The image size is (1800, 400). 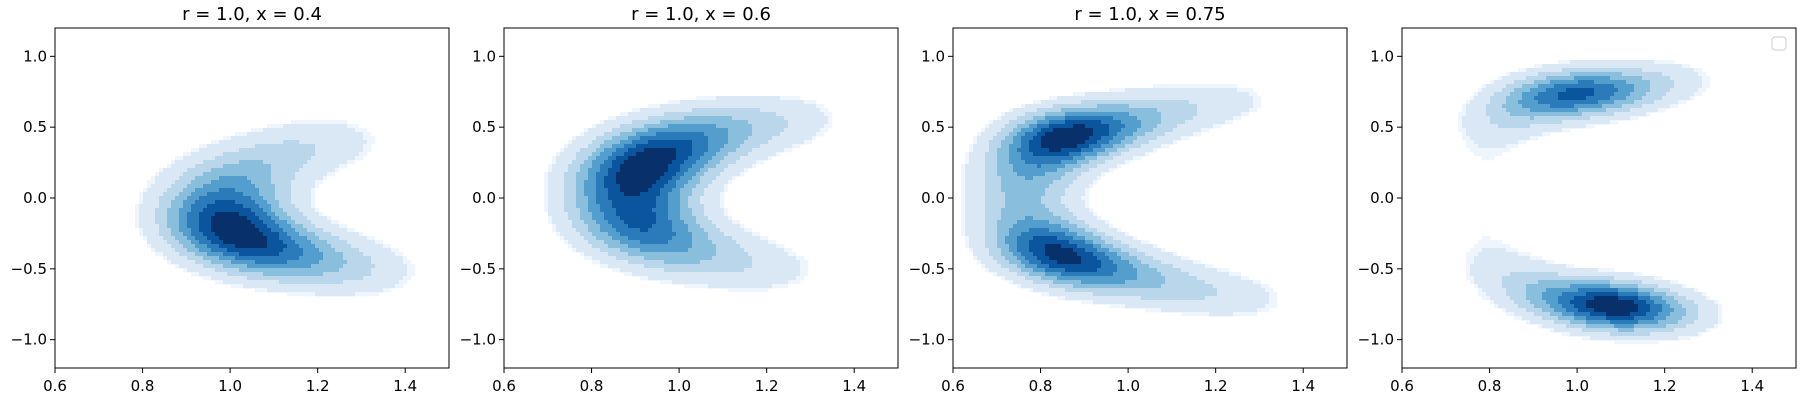 What do you see at coordinates (1779, 43) in the screenshot?
I see `legend-box` at bounding box center [1779, 43].